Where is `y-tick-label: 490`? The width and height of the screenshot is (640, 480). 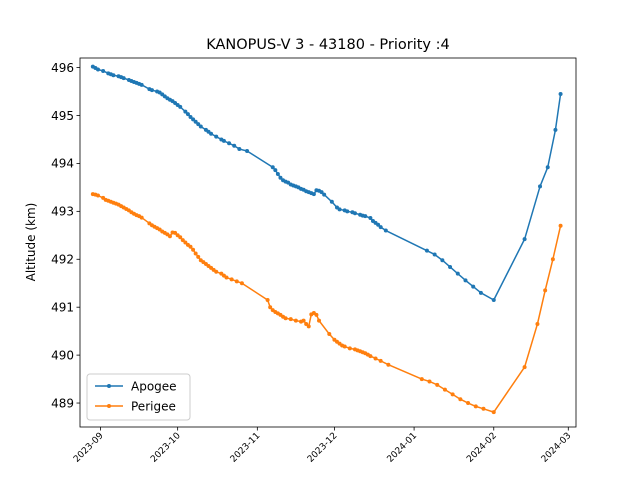 y-tick-label: 490 is located at coordinates (62, 355).